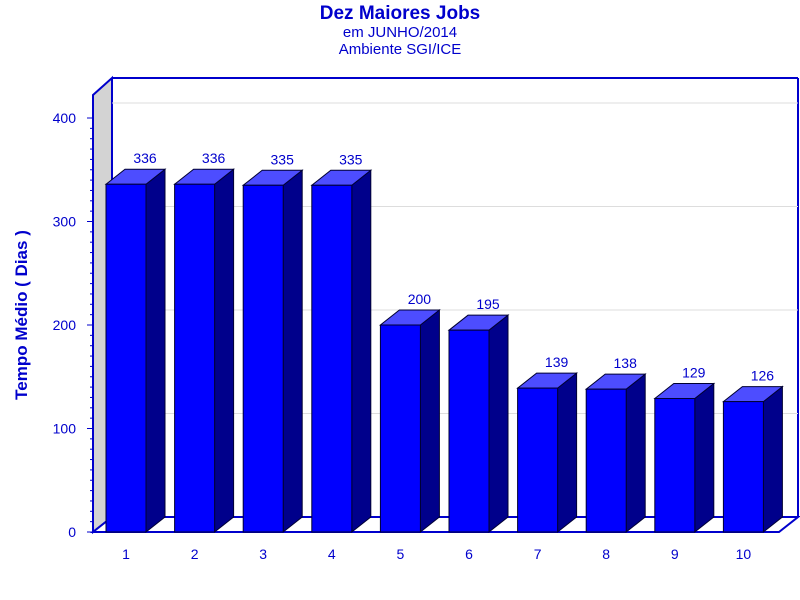 The height and width of the screenshot is (600, 800). Describe the element at coordinates (400, 13) in the screenshot. I see `chart-title: Dez Maiores Jobs` at that location.